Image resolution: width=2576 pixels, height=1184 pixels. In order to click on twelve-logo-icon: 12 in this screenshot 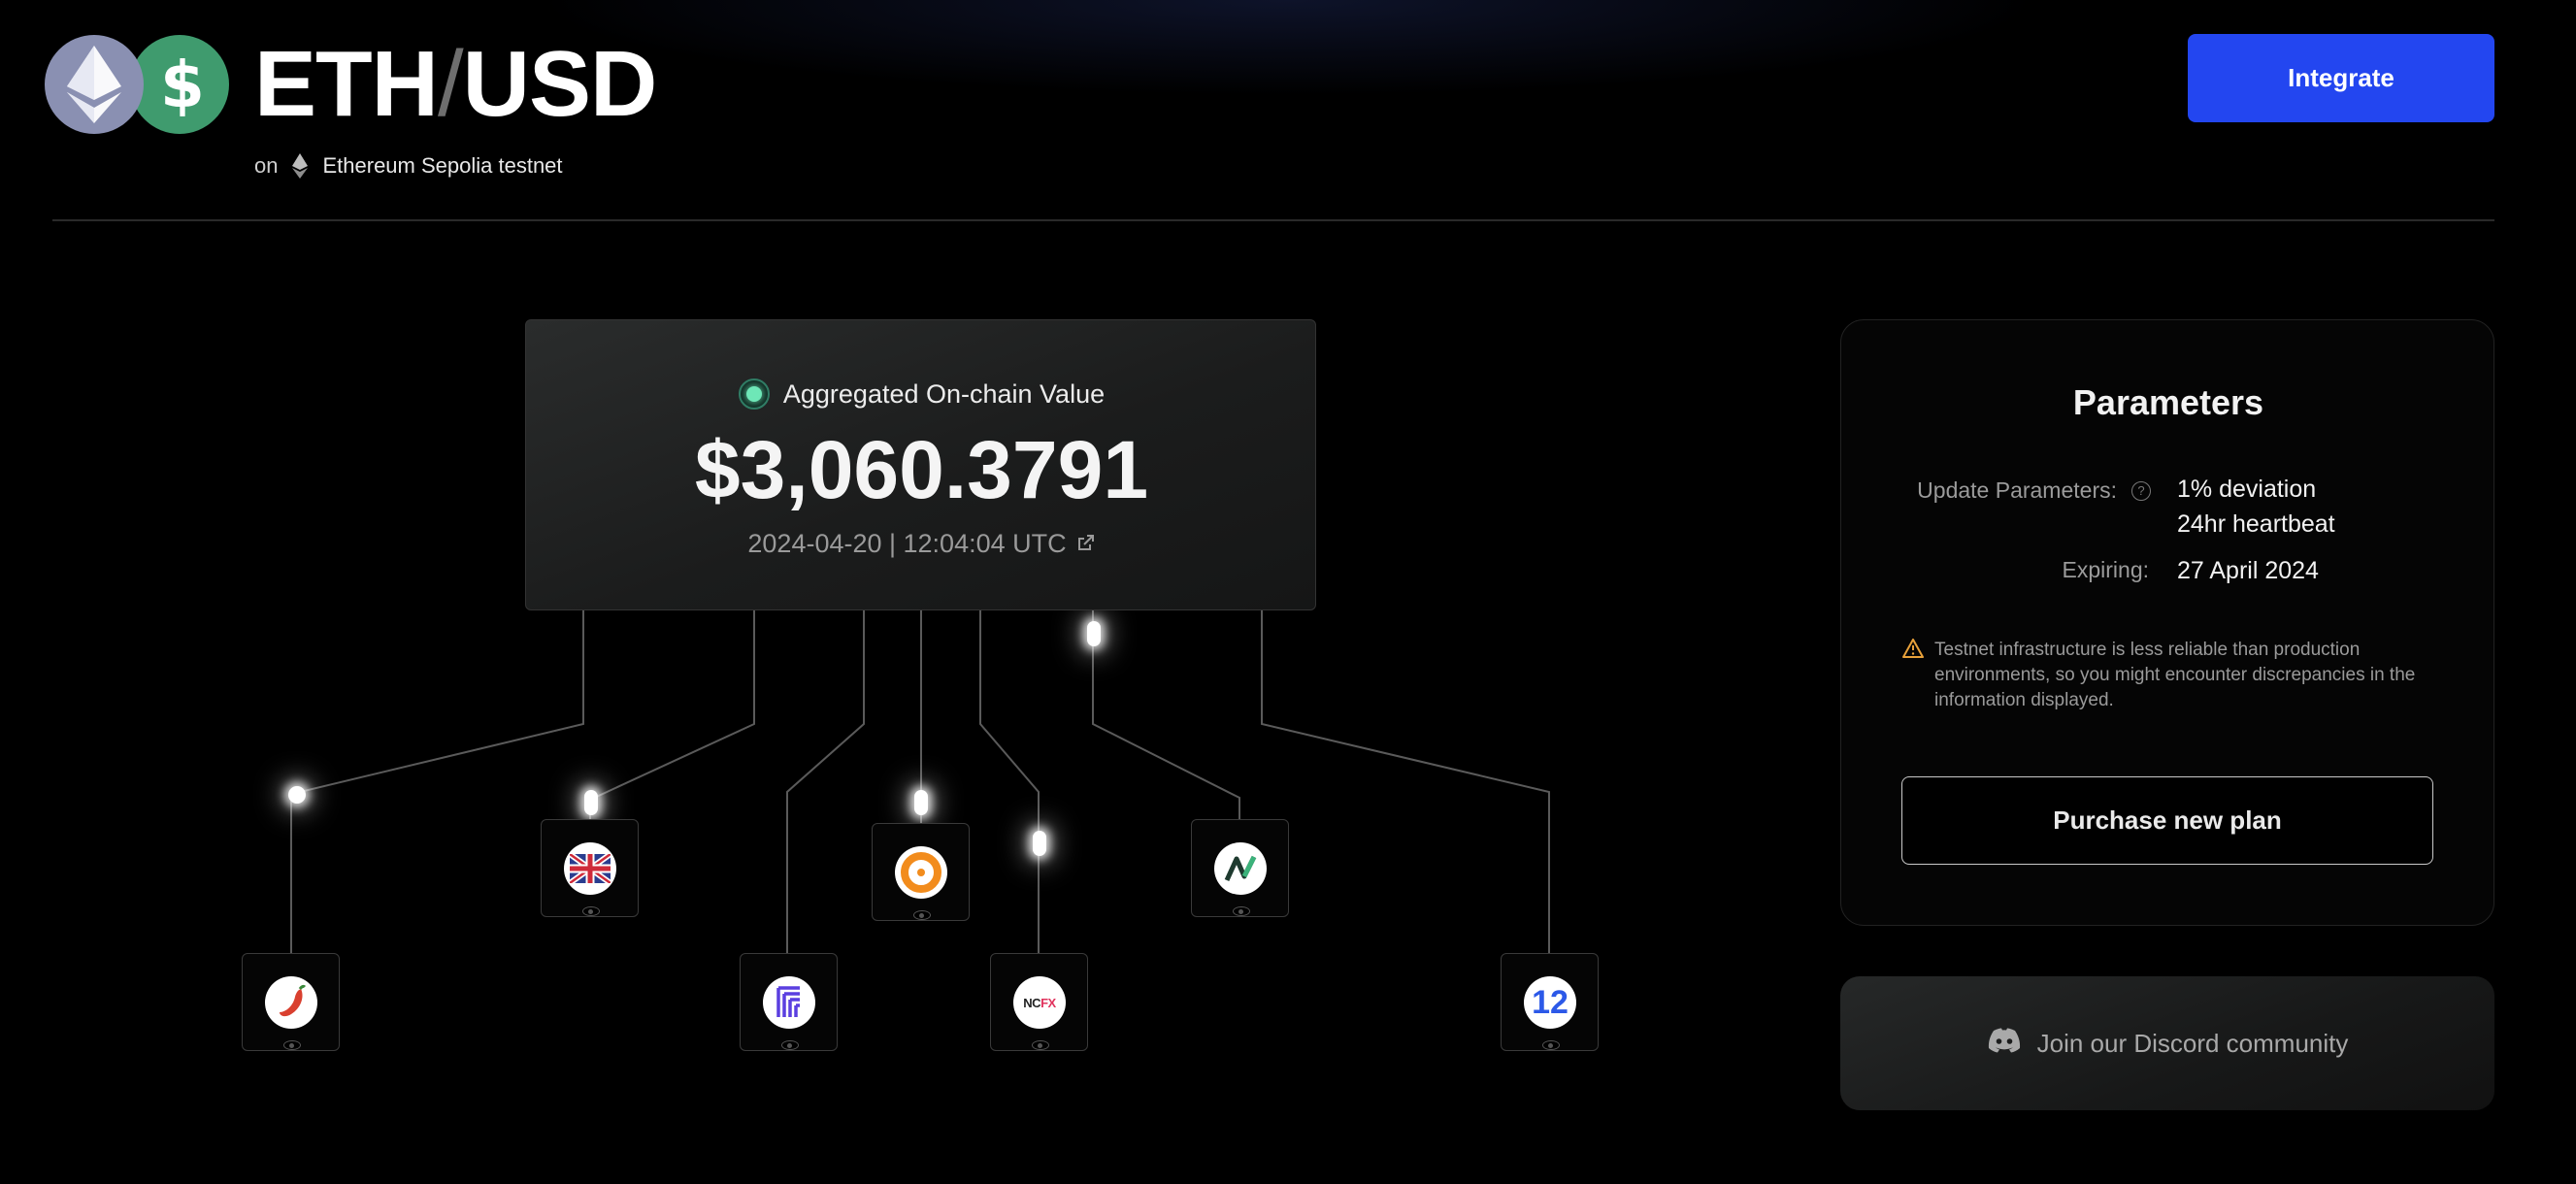, I will do `click(1550, 1003)`.